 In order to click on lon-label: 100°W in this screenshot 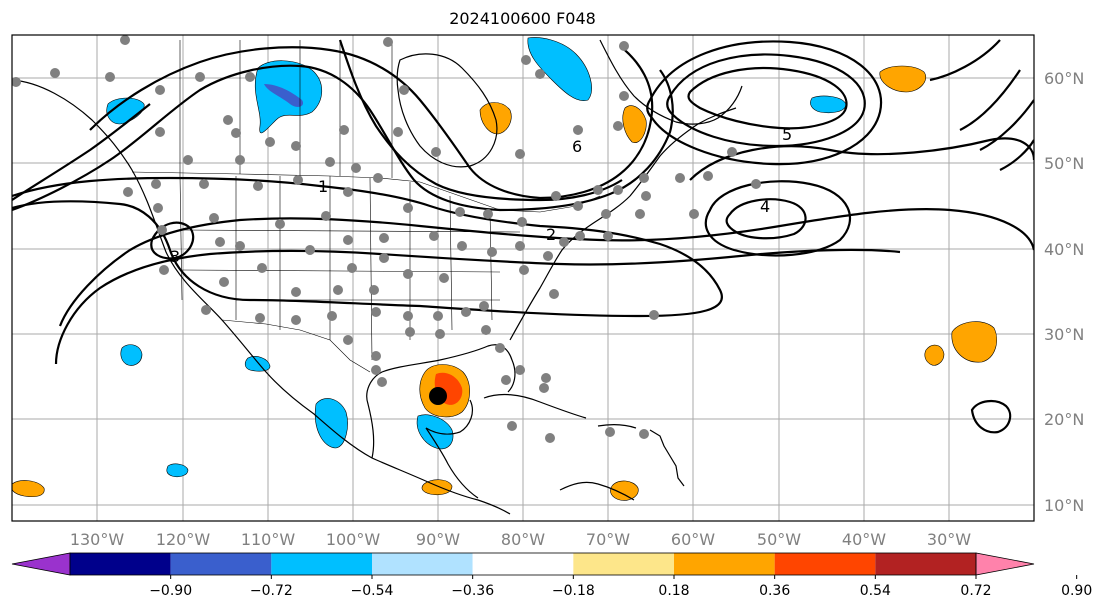, I will do `click(353, 539)`.